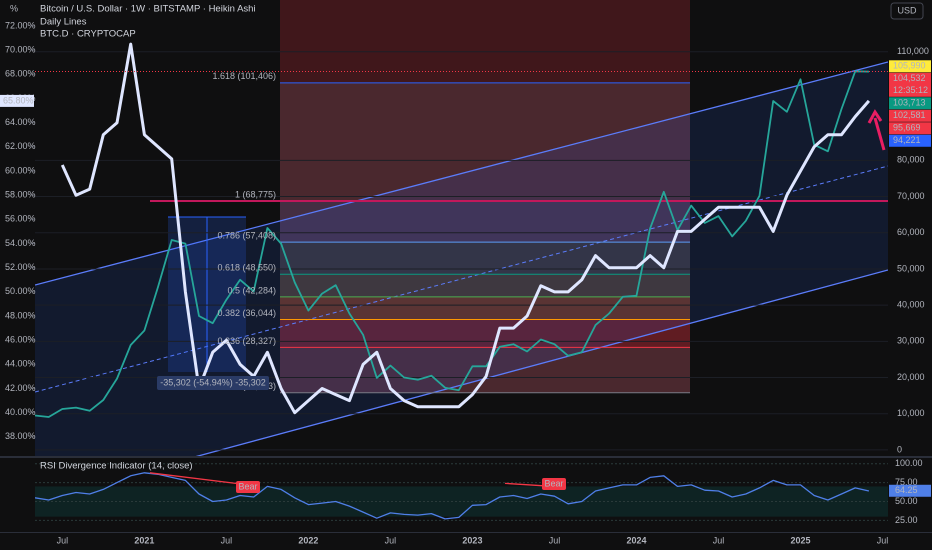 Image resolution: width=932 pixels, height=550 pixels. I want to click on countdown: 12:35:12, so click(910, 90).